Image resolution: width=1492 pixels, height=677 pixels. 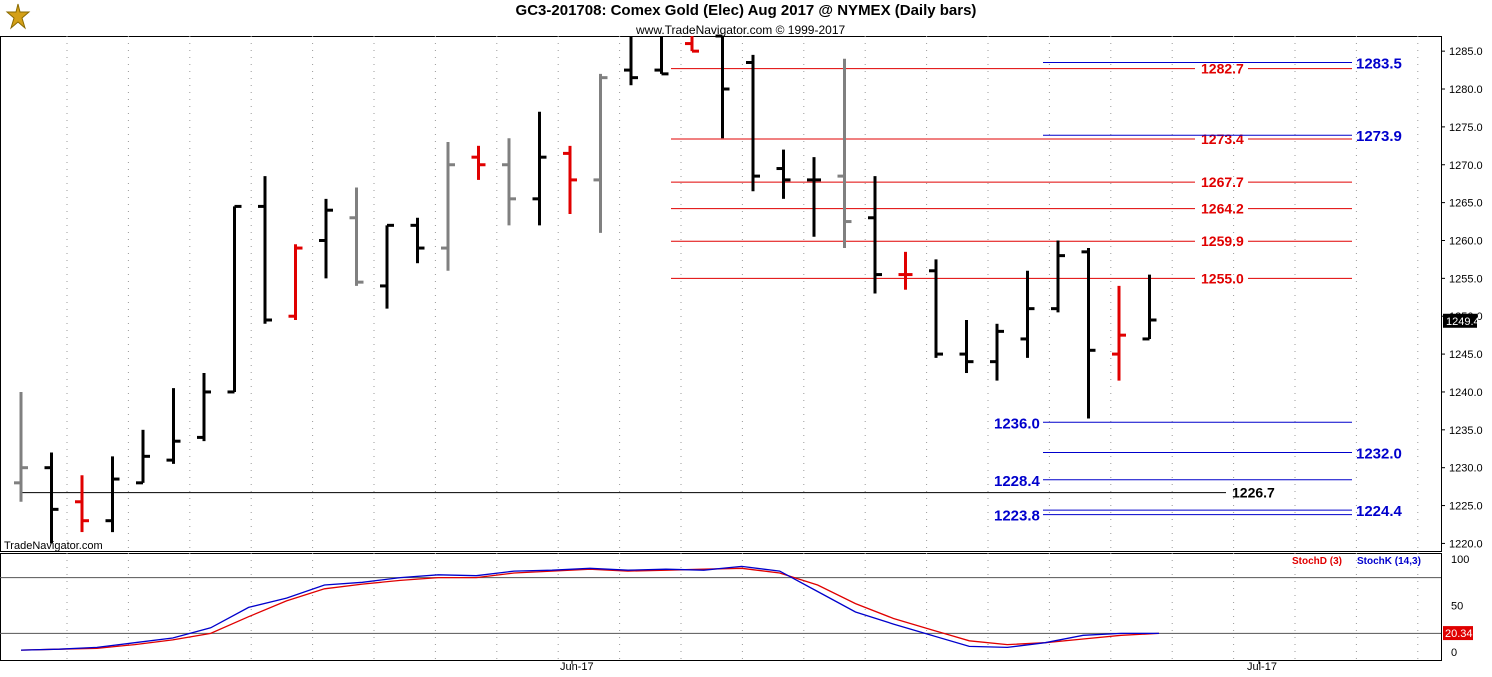 What do you see at coordinates (1466, 166) in the screenshot?
I see `y-tick-label: 1270.0` at bounding box center [1466, 166].